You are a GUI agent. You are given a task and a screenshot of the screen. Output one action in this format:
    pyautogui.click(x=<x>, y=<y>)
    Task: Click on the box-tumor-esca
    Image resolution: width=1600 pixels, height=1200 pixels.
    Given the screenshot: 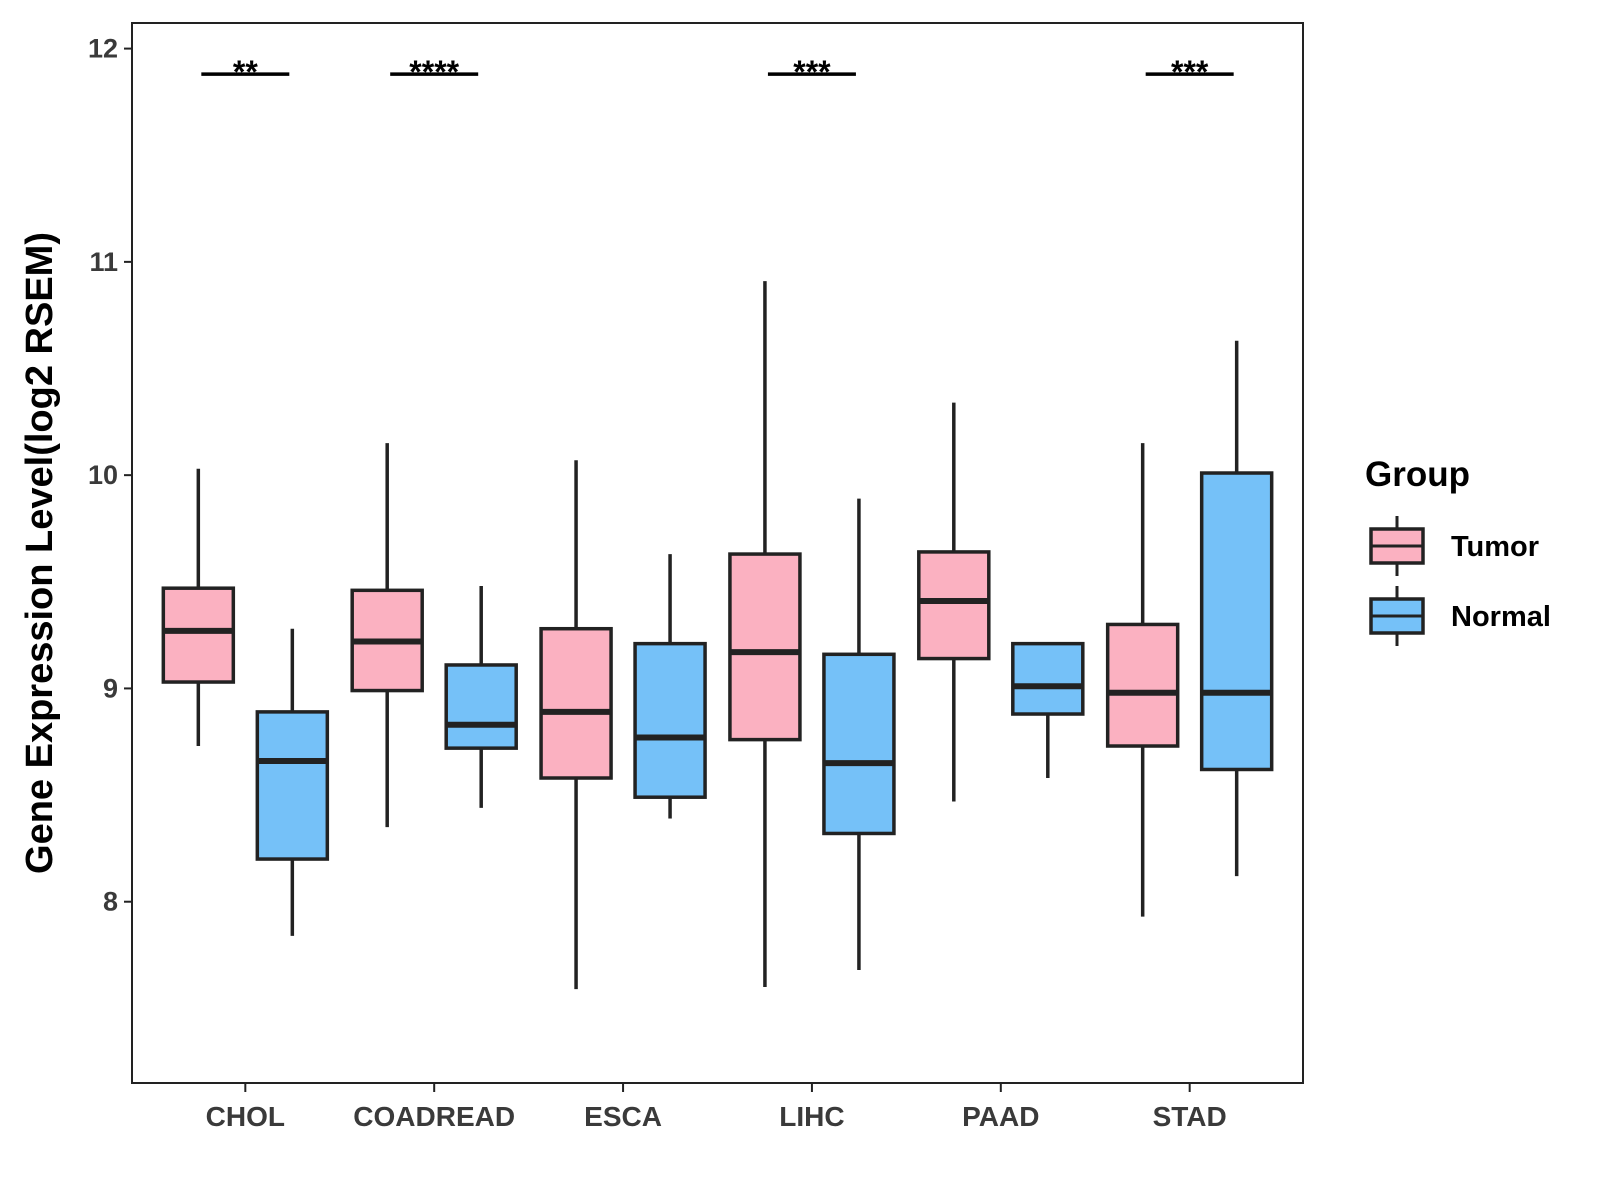 What is the action you would take?
    pyautogui.click(x=576, y=725)
    